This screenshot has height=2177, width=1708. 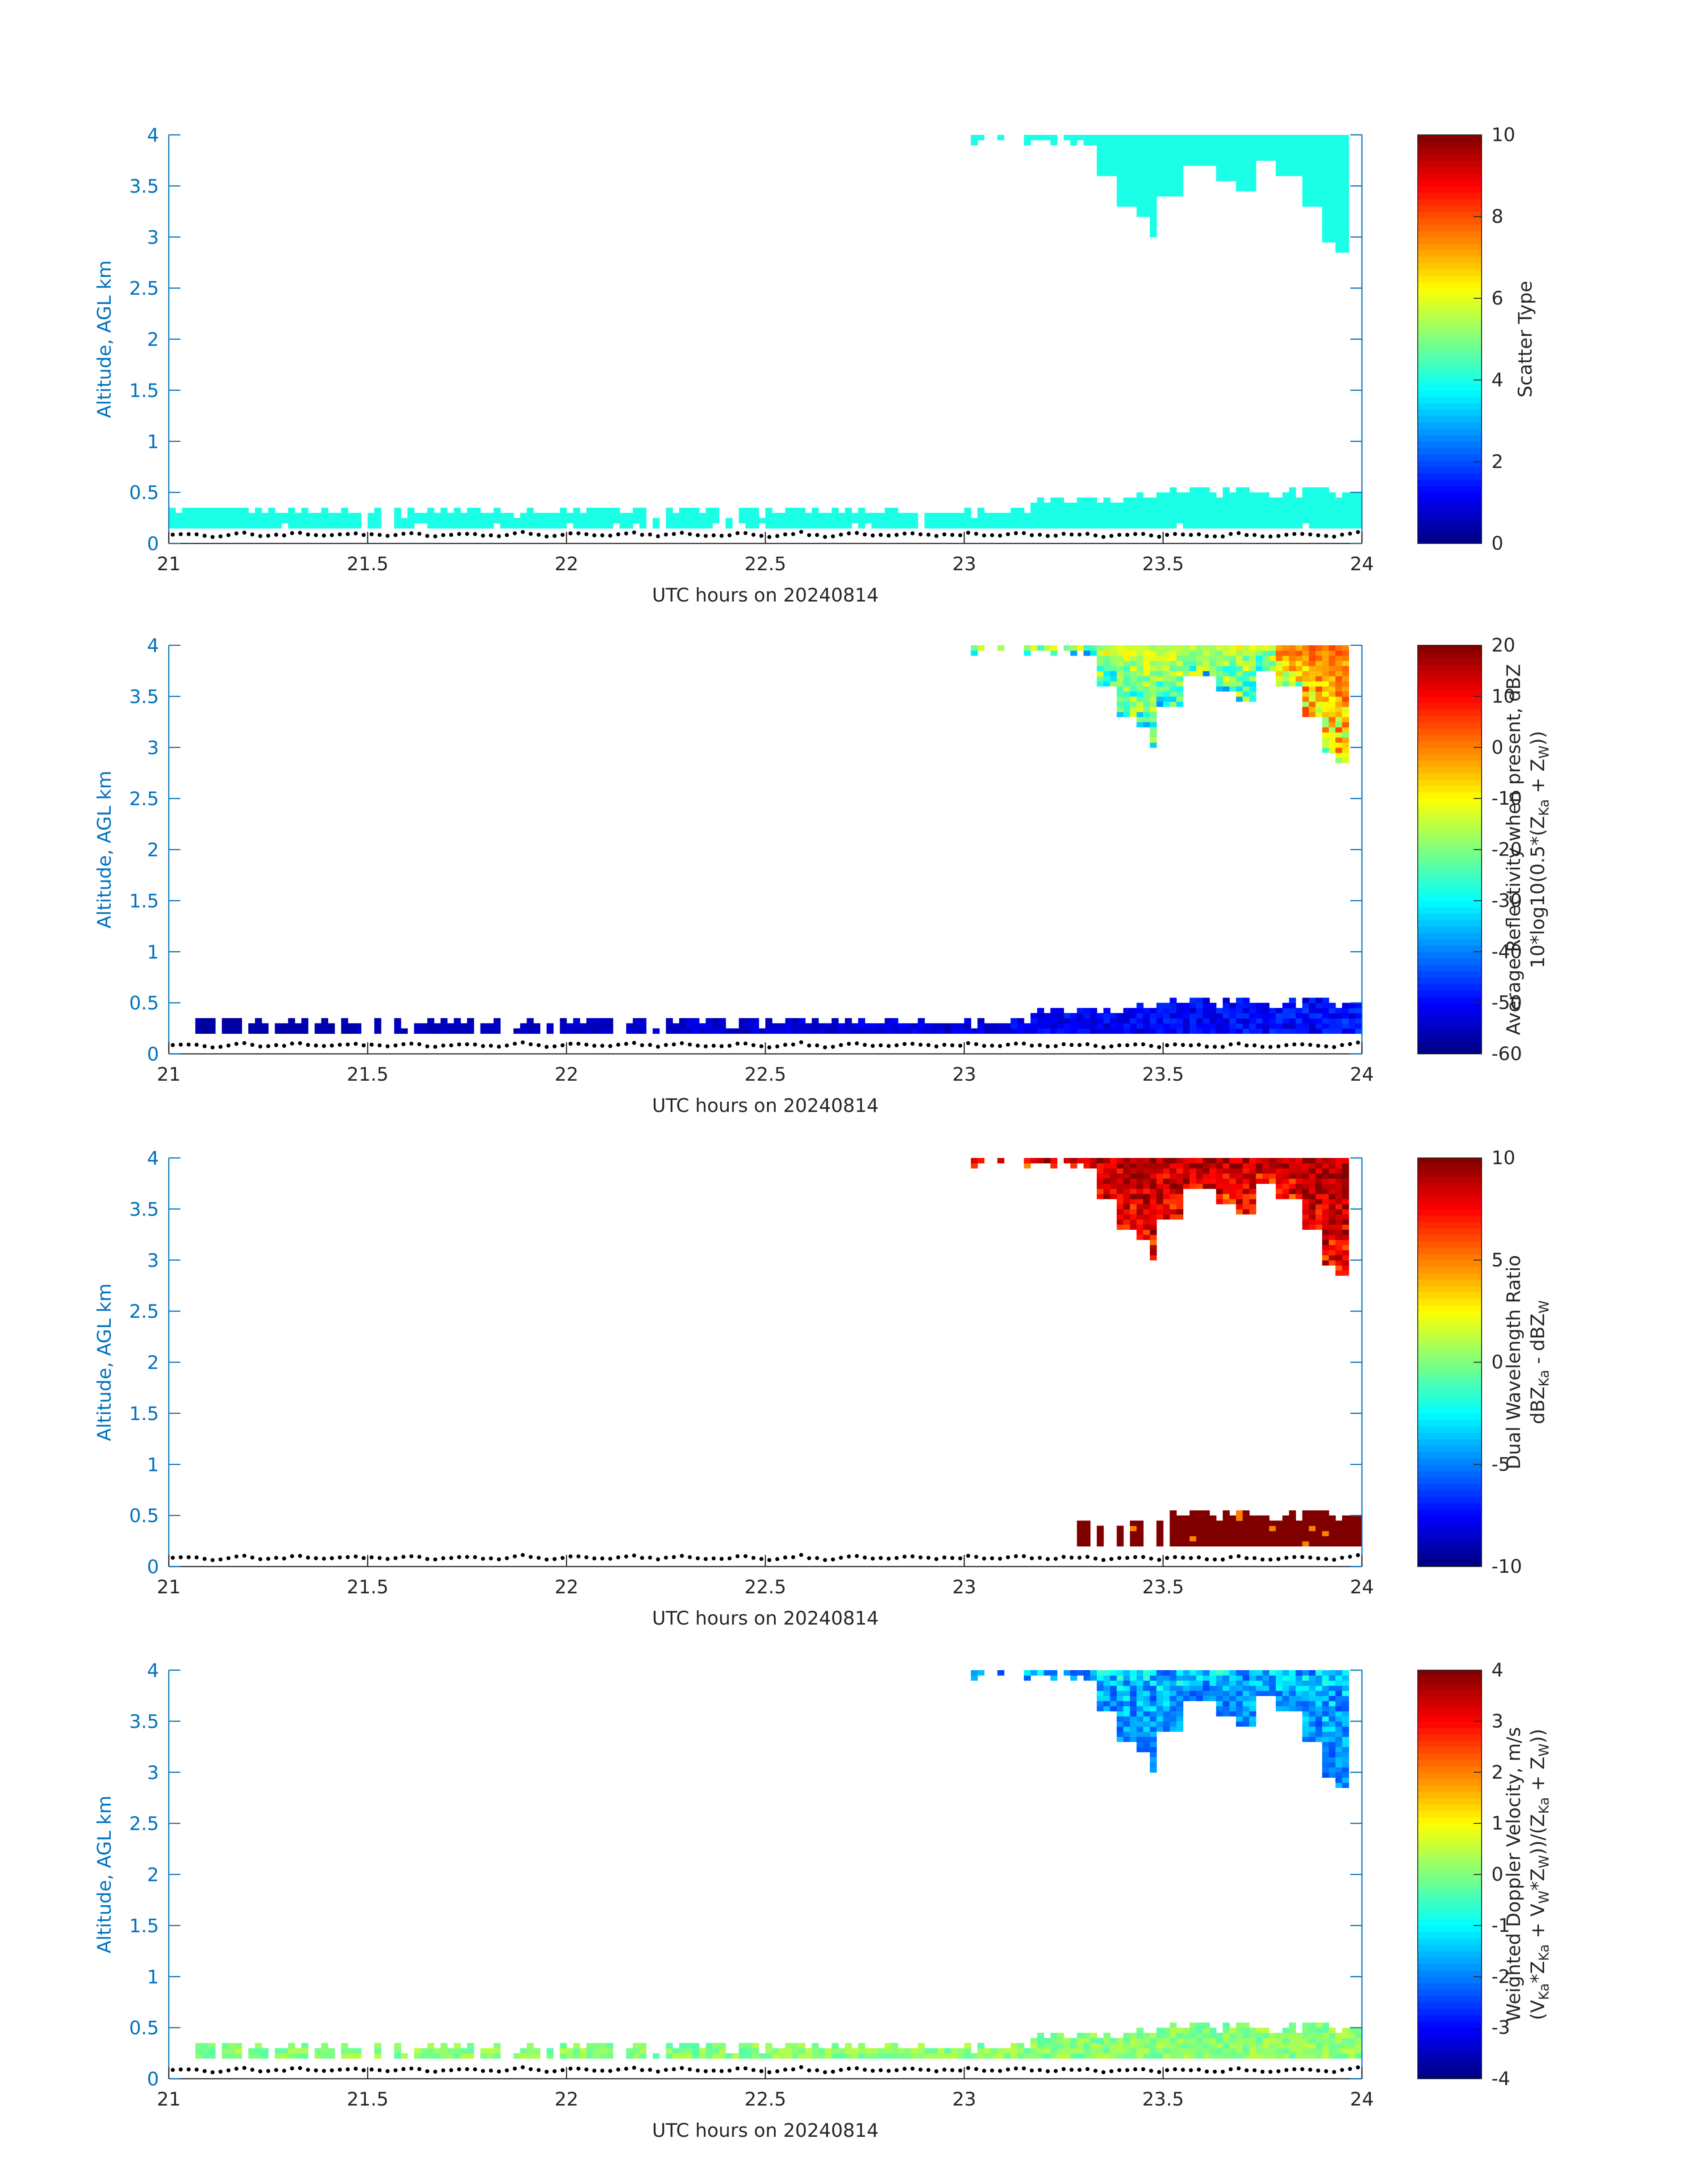 I want to click on colorbar-label: Scatter Type, so click(x=1525, y=339).